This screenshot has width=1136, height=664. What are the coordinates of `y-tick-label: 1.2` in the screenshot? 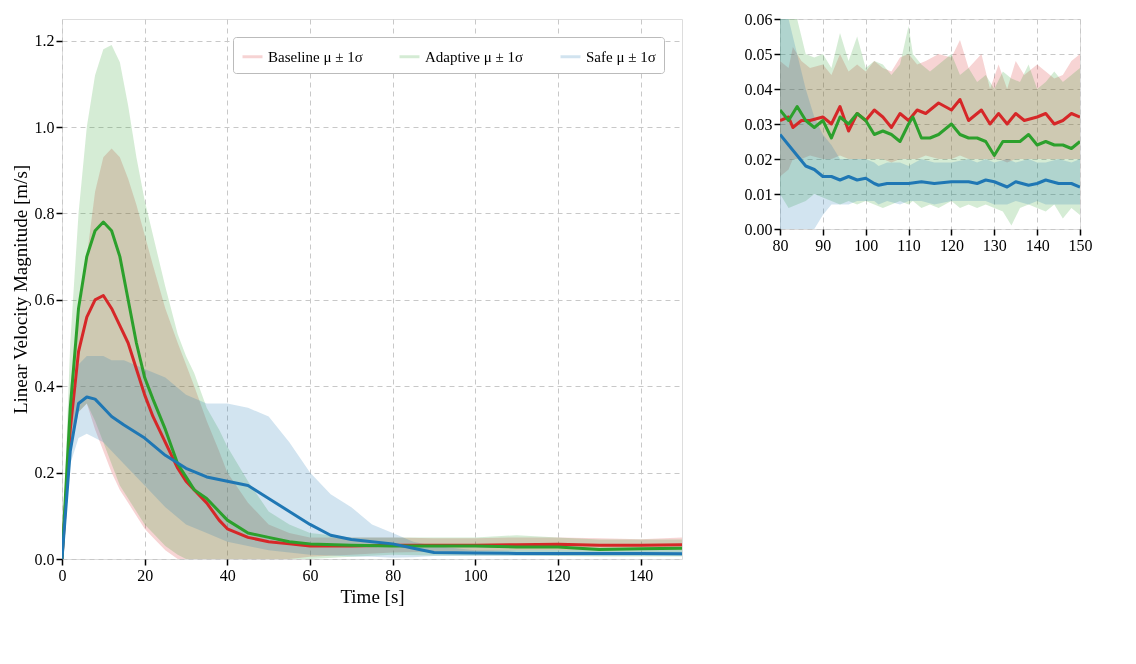 It's located at (44, 41).